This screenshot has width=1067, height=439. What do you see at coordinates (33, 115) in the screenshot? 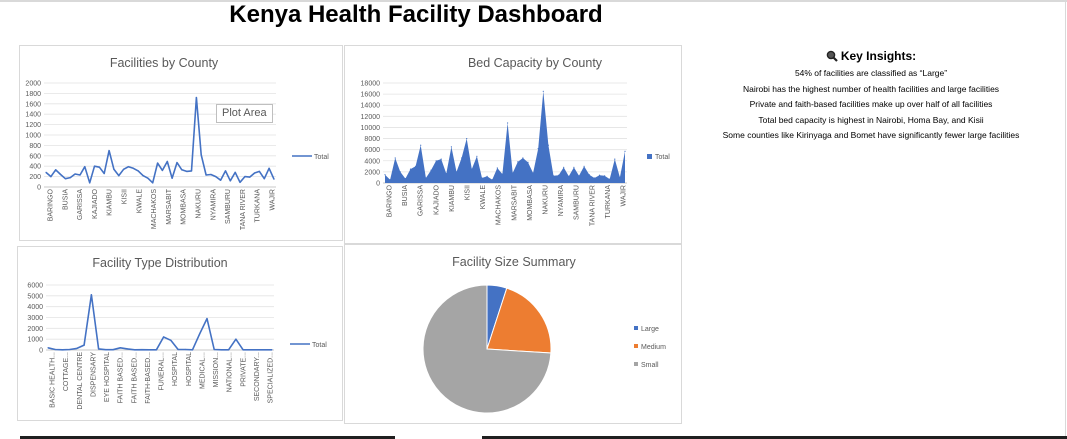
I see `y-tick-label: 1400` at bounding box center [33, 115].